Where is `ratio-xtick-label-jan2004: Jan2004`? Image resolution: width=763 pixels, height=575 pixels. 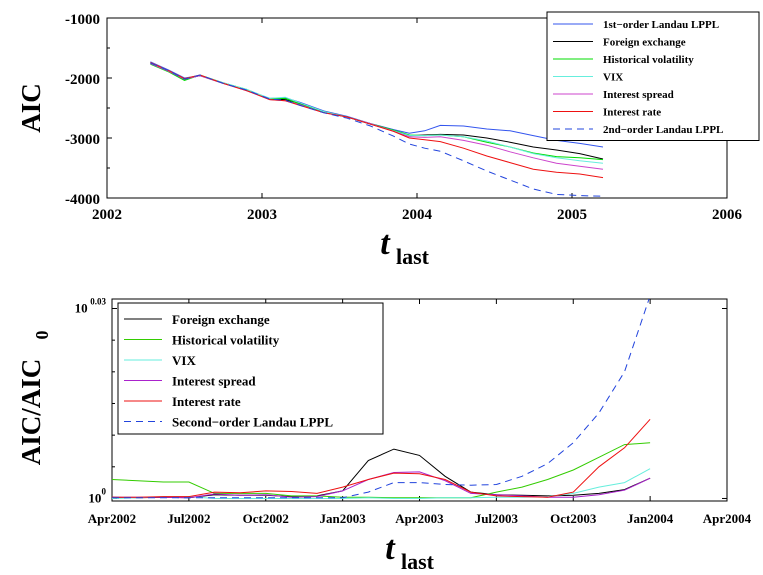 ratio-xtick-label-jan2004: Jan2004 is located at coordinates (650, 518).